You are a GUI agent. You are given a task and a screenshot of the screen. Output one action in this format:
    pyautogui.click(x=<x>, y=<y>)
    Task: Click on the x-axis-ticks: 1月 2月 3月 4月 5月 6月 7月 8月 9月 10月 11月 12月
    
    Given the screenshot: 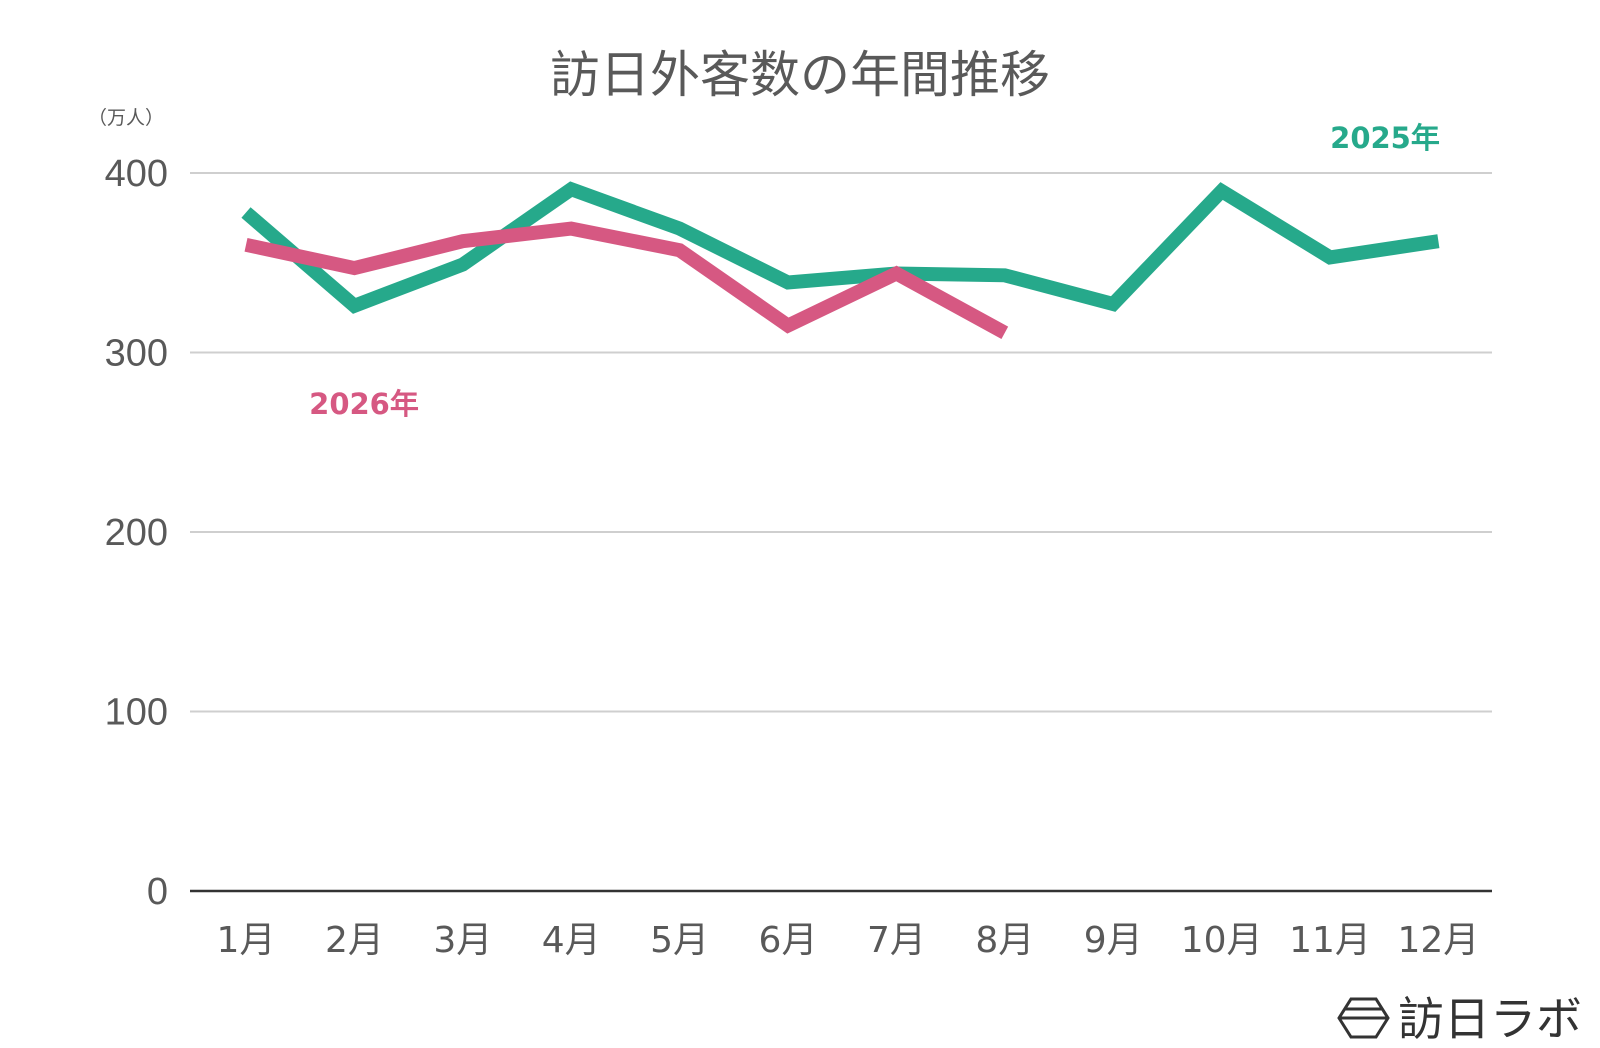 What is the action you would take?
    pyautogui.click(x=848, y=940)
    